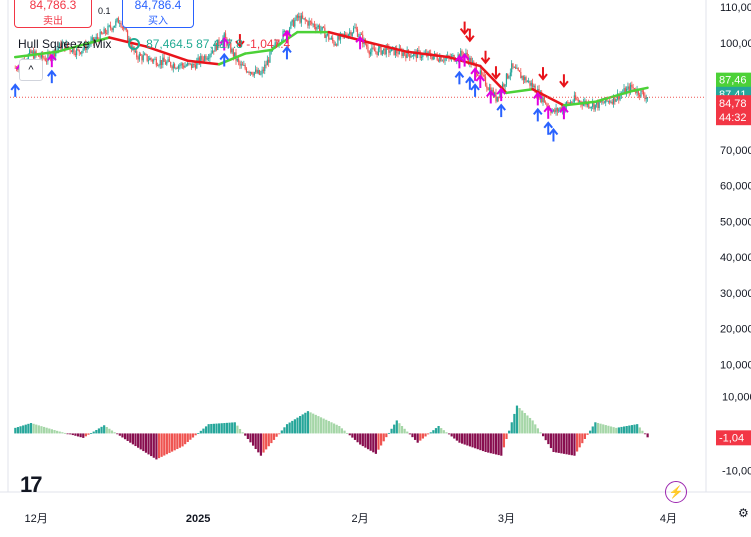  Describe the element at coordinates (743, 513) in the screenshot. I see `gear-icon: ⚙` at that location.